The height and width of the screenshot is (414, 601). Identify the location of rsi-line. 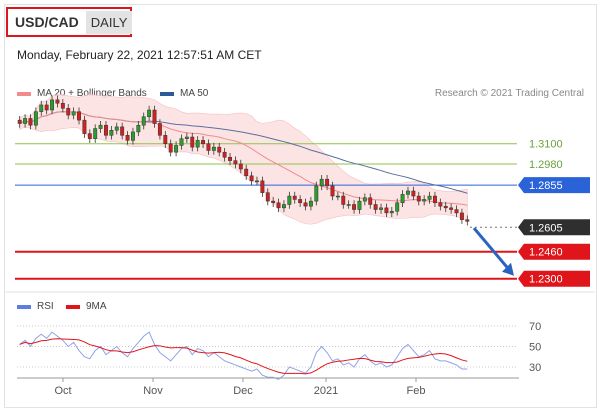
(243, 355).